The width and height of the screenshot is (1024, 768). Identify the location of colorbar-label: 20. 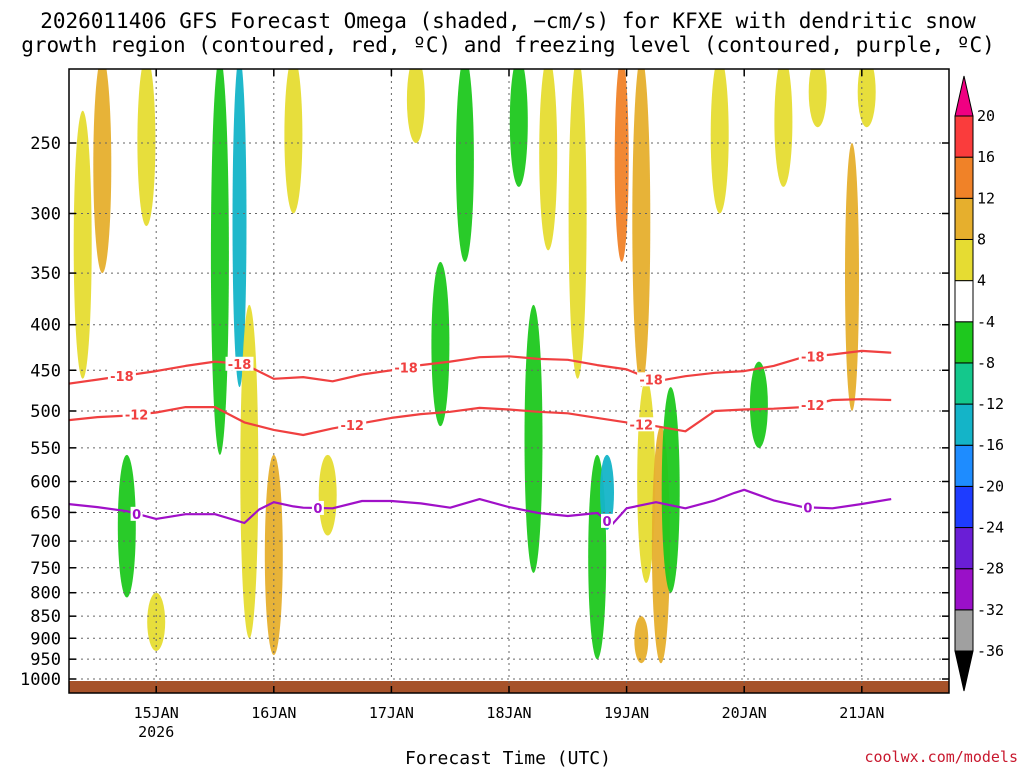
(986, 116).